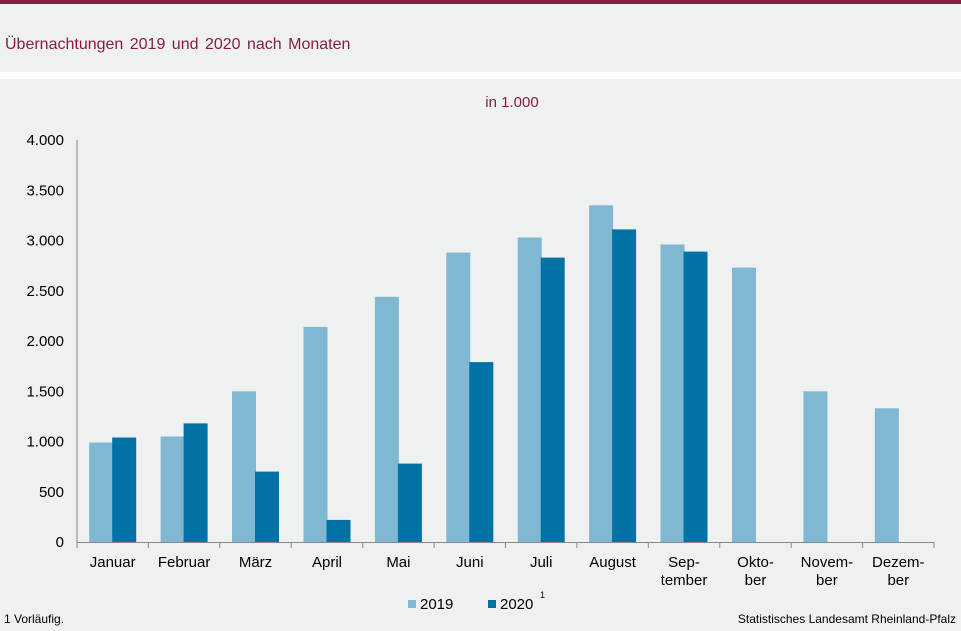 Image resolution: width=961 pixels, height=631 pixels. What do you see at coordinates (45, 140) in the screenshot?
I see `y-tick-label: 4.000` at bounding box center [45, 140].